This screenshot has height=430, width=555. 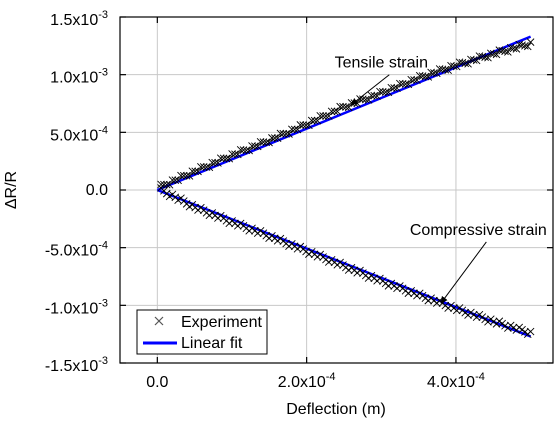 I want to click on y-tick-label: -5.0x10⁻⁴, so click(x=76, y=250).